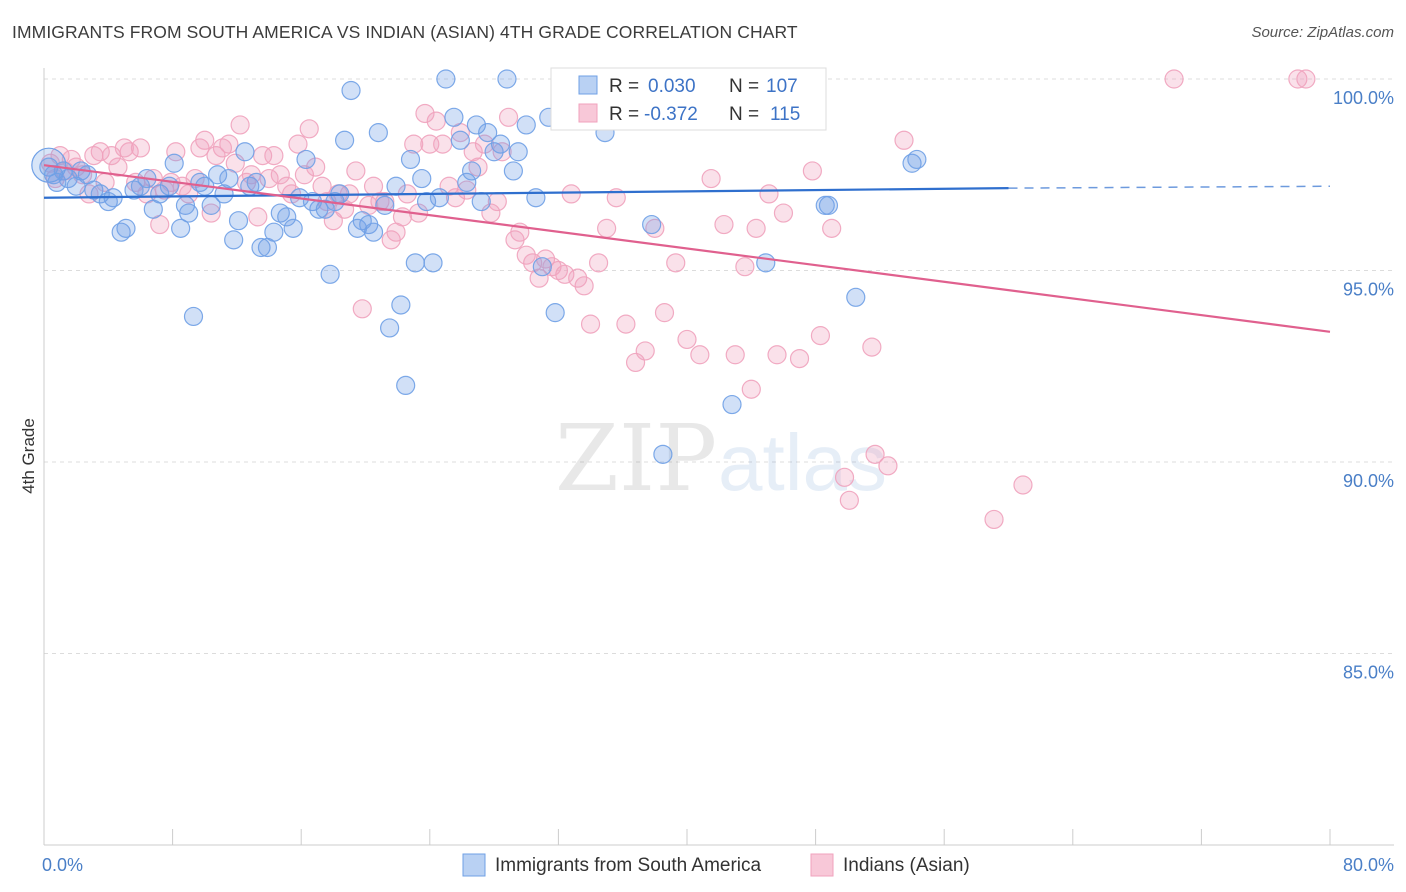 The height and width of the screenshot is (892, 1406). What do you see at coordinates (1368, 481) in the screenshot?
I see `y-tick-label: 90.0%` at bounding box center [1368, 481].